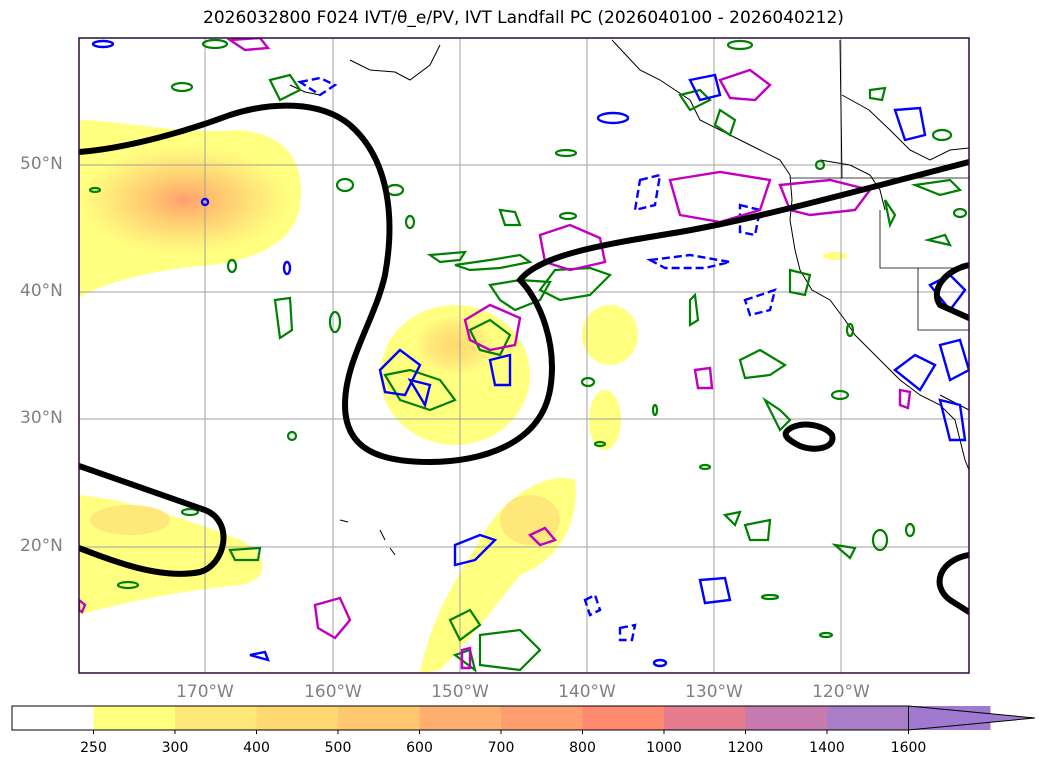  I want to click on lon-label-130w: 130°W, so click(714, 692).